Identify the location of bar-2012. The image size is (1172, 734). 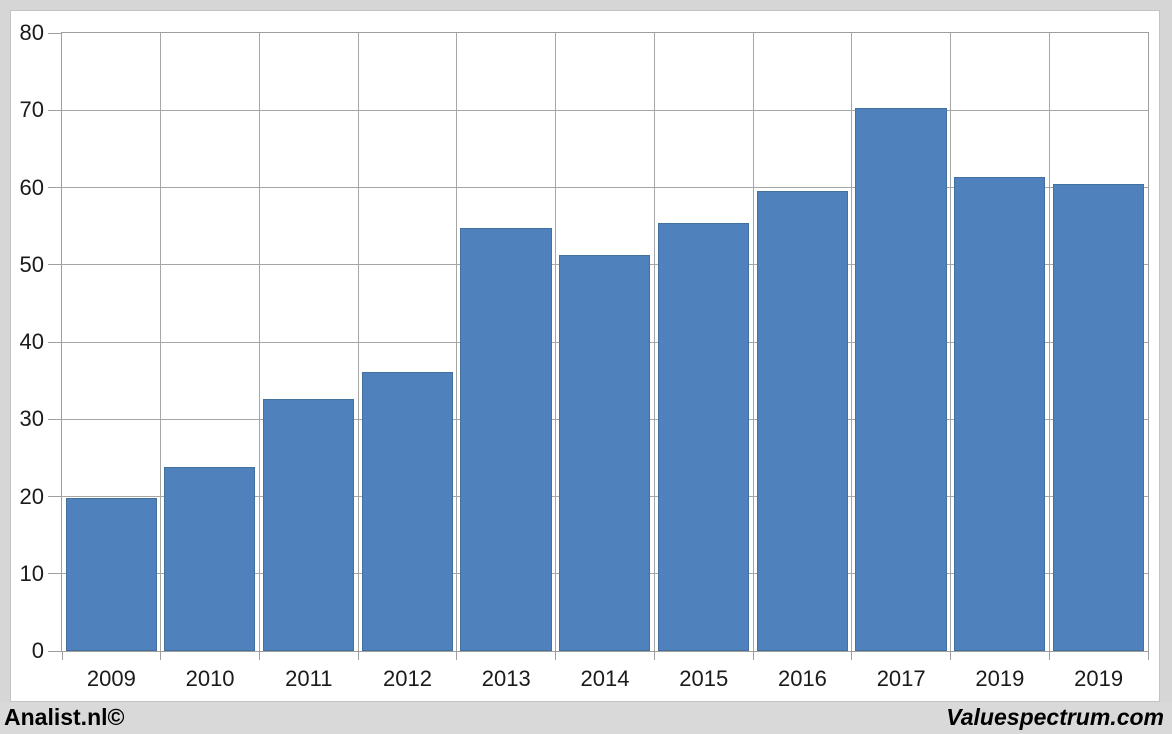
(407, 511).